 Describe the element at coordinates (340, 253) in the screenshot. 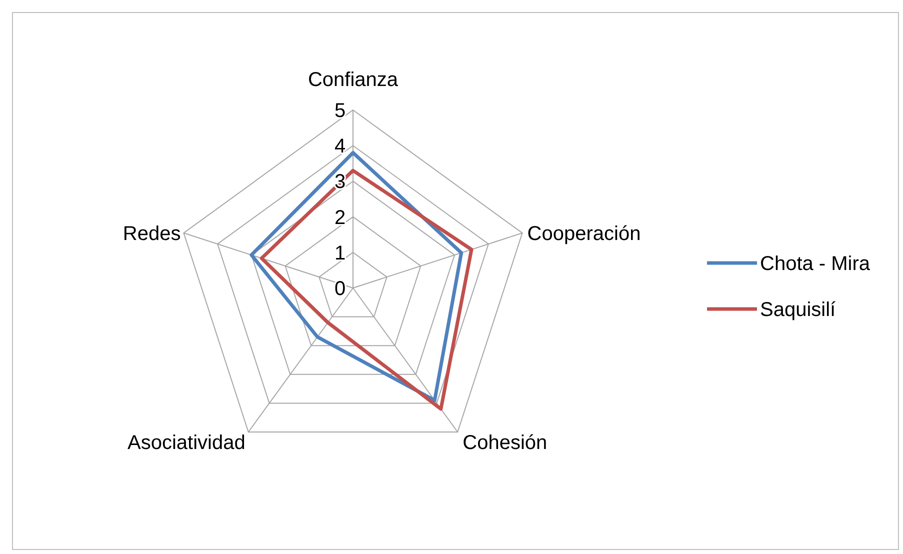

I see `y-tick-label: 1` at that location.